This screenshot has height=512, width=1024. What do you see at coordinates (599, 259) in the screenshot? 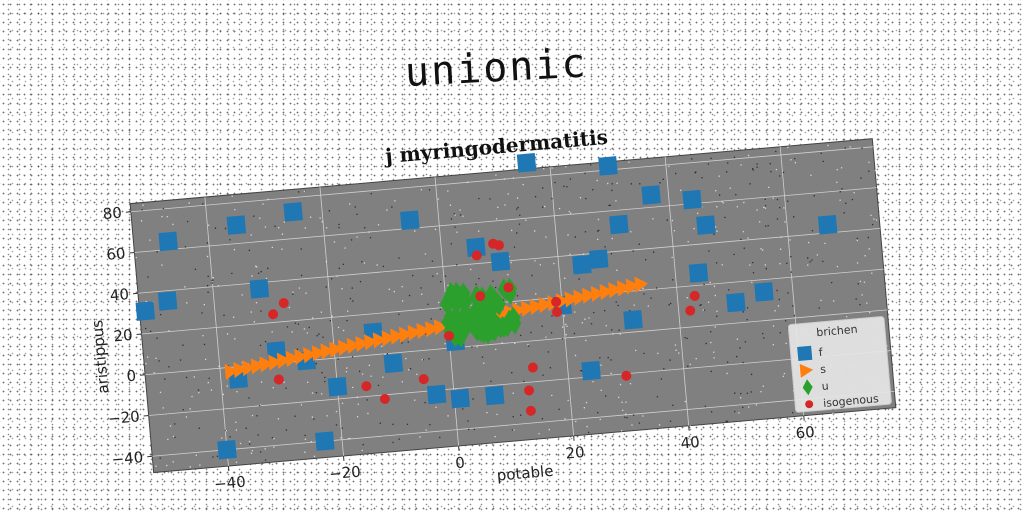
I see `f-square-point` at bounding box center [599, 259].